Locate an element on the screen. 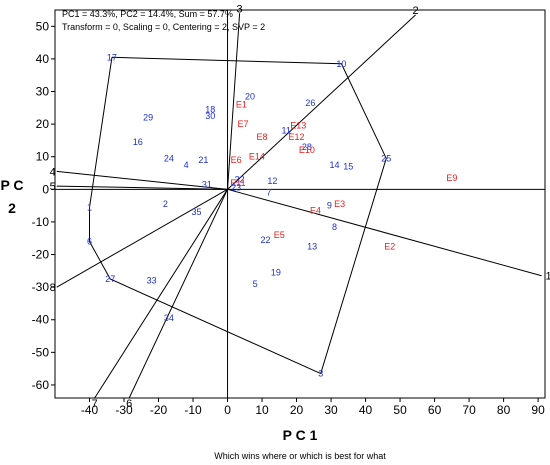 The width and height of the screenshot is (550, 465). x-tick-label: -40 is located at coordinates (90, 410).